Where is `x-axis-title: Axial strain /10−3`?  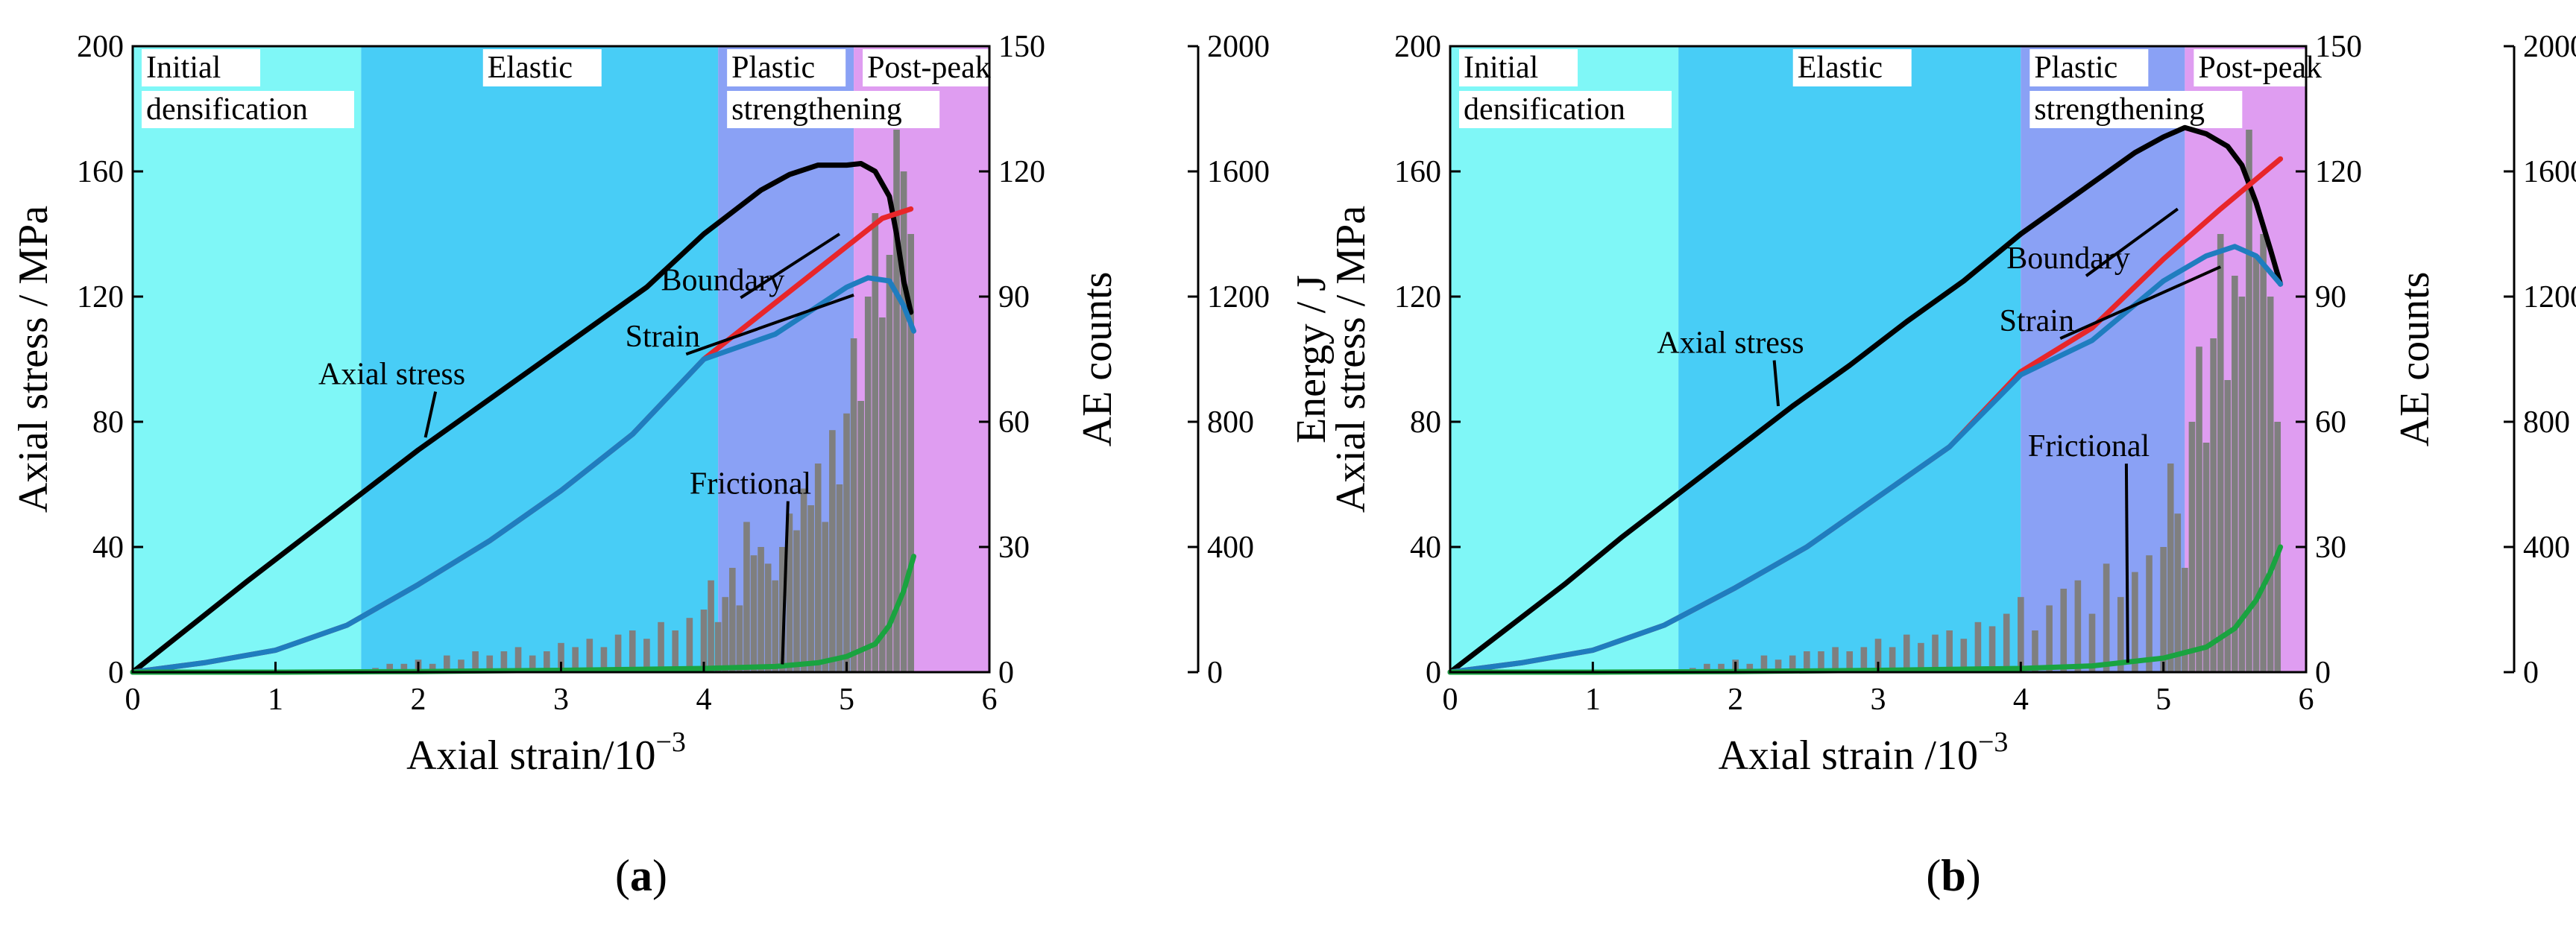
x-axis-title: Axial strain /10−3 is located at coordinates (1864, 753).